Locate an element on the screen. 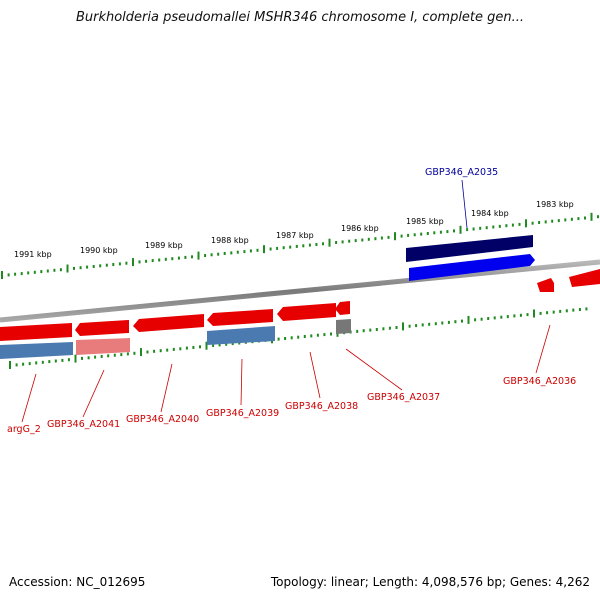 This screenshot has height=600, width=600. gene-argG_2-cds is located at coordinates (36, 350).